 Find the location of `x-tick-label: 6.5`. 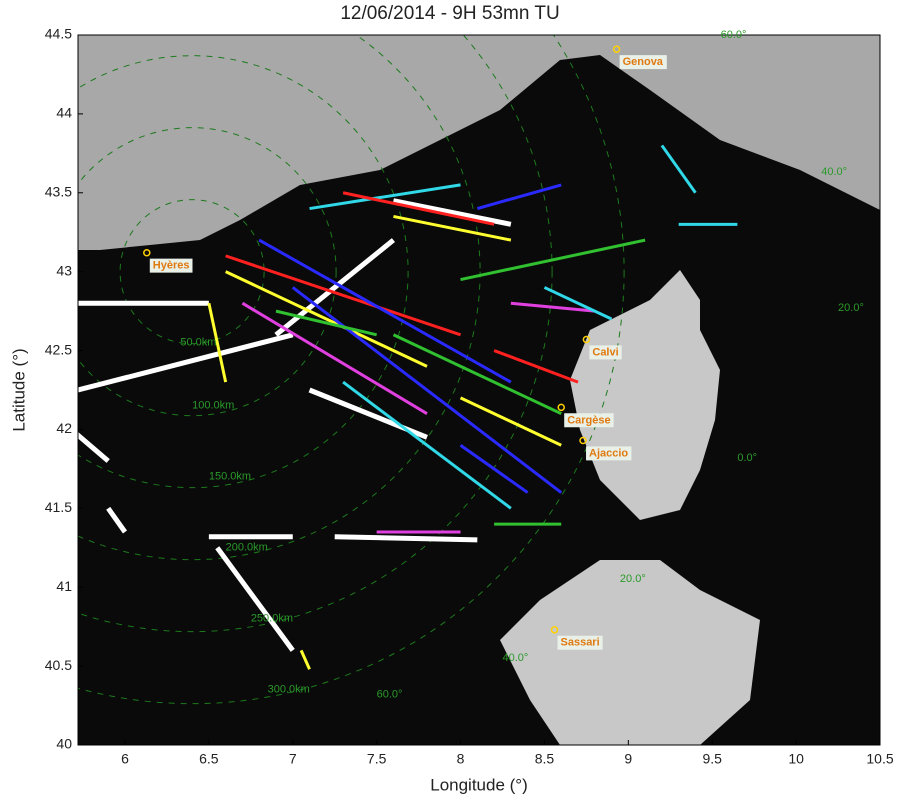

x-tick-label: 6.5 is located at coordinates (209, 759).